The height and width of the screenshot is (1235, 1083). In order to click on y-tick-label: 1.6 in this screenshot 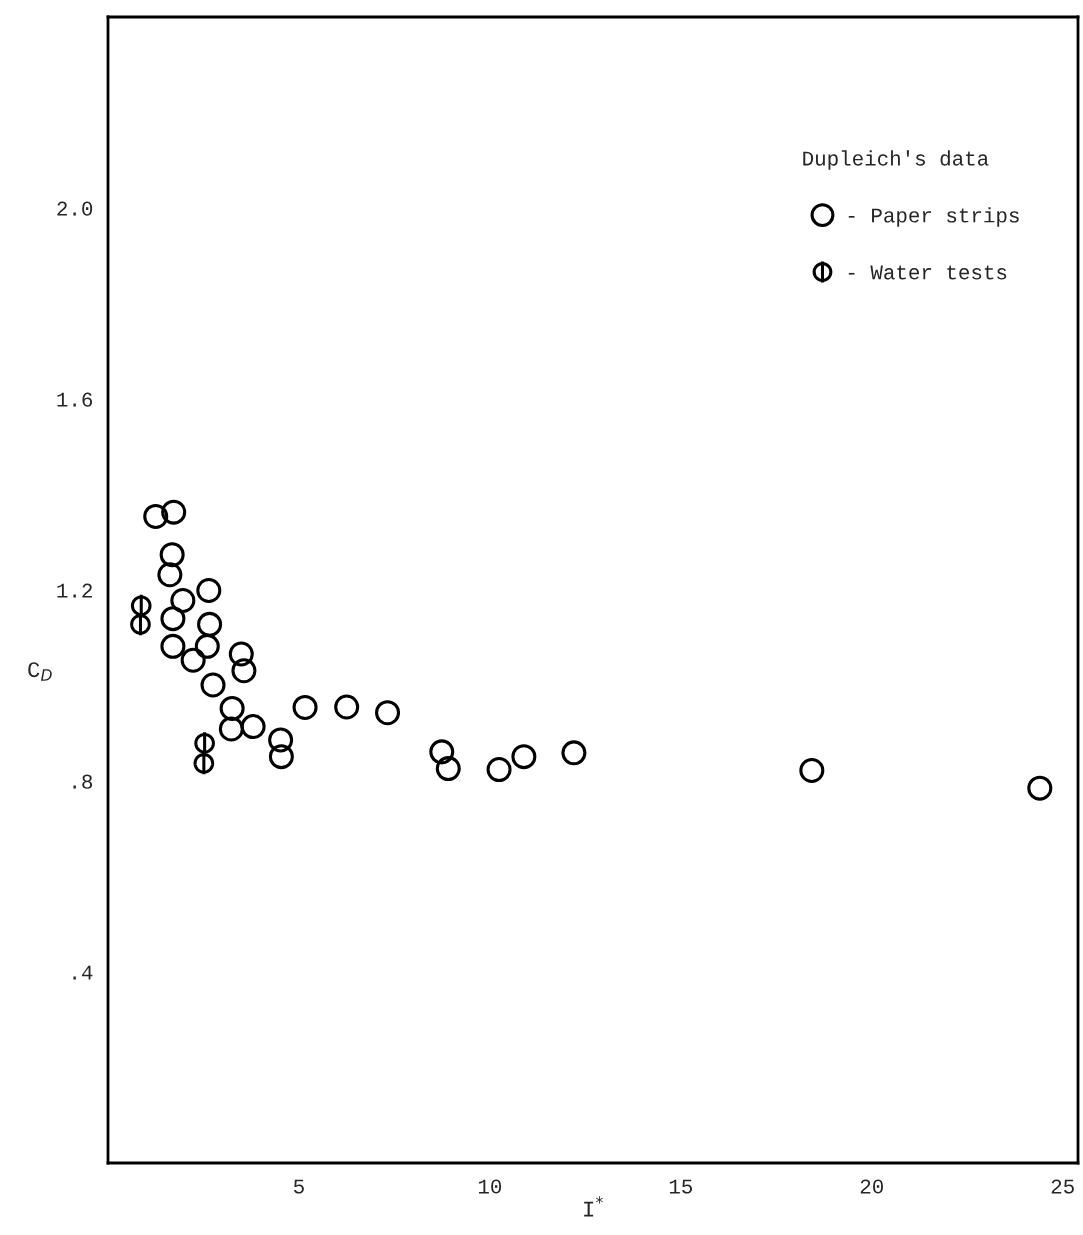, I will do `click(75, 399)`.